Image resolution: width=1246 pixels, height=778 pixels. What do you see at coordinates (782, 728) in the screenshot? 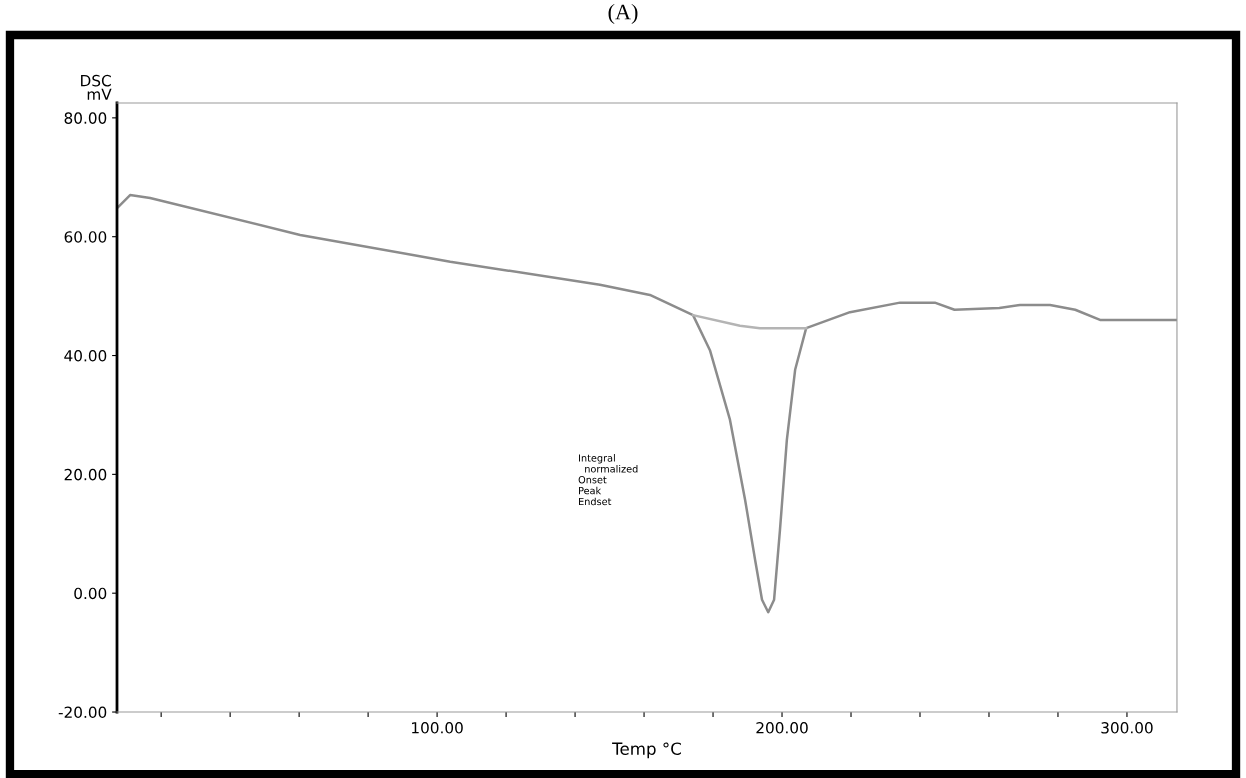
I see `x-tick-label: 200.00` at bounding box center [782, 728].